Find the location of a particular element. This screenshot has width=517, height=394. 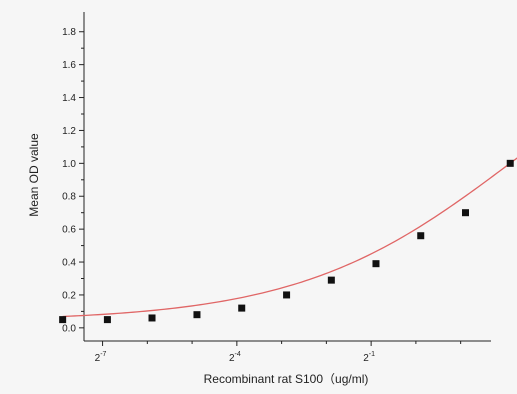

x-tick-label: 2-7 is located at coordinates (101, 357).